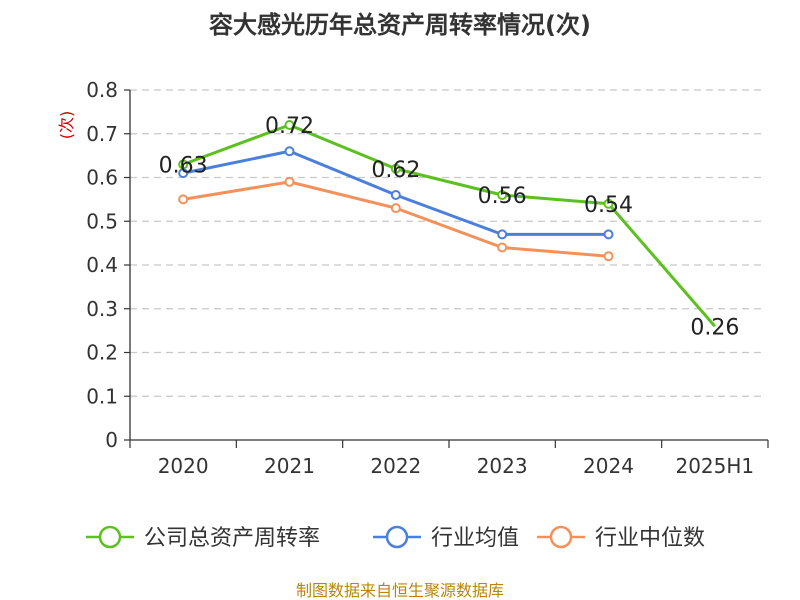  What do you see at coordinates (102, 178) in the screenshot?
I see `y-tick-label: 0.6` at bounding box center [102, 178].